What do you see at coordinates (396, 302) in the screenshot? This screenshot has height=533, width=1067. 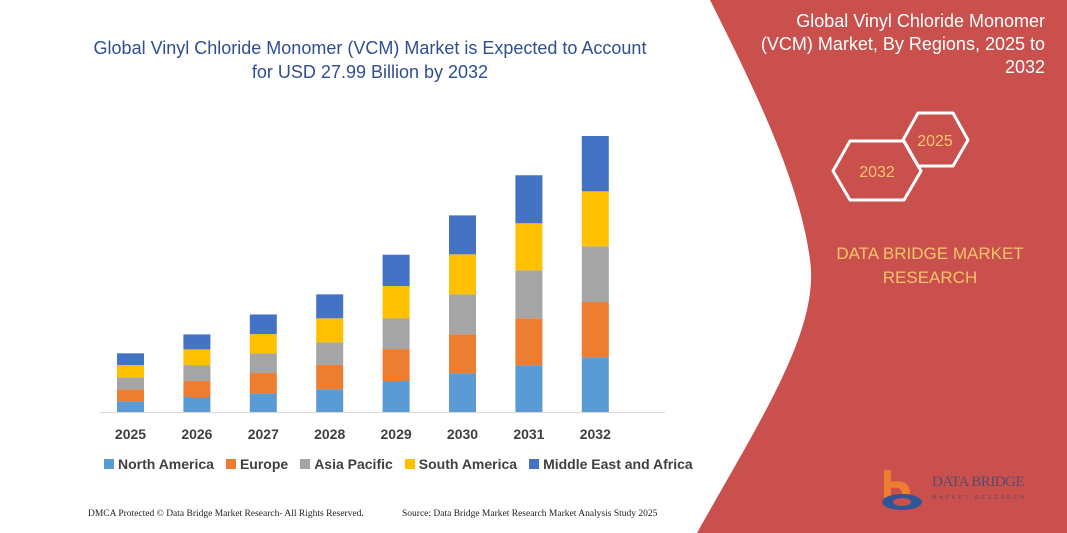 I see `bar-segment-2029-south-america` at bounding box center [396, 302].